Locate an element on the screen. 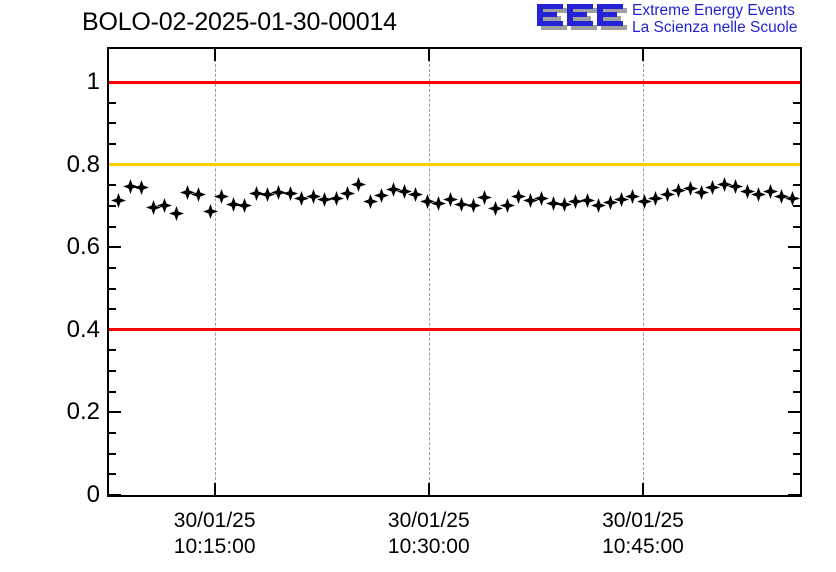  eee-logo-line2: La Scienza nelle Scuole is located at coordinates (715, 27).